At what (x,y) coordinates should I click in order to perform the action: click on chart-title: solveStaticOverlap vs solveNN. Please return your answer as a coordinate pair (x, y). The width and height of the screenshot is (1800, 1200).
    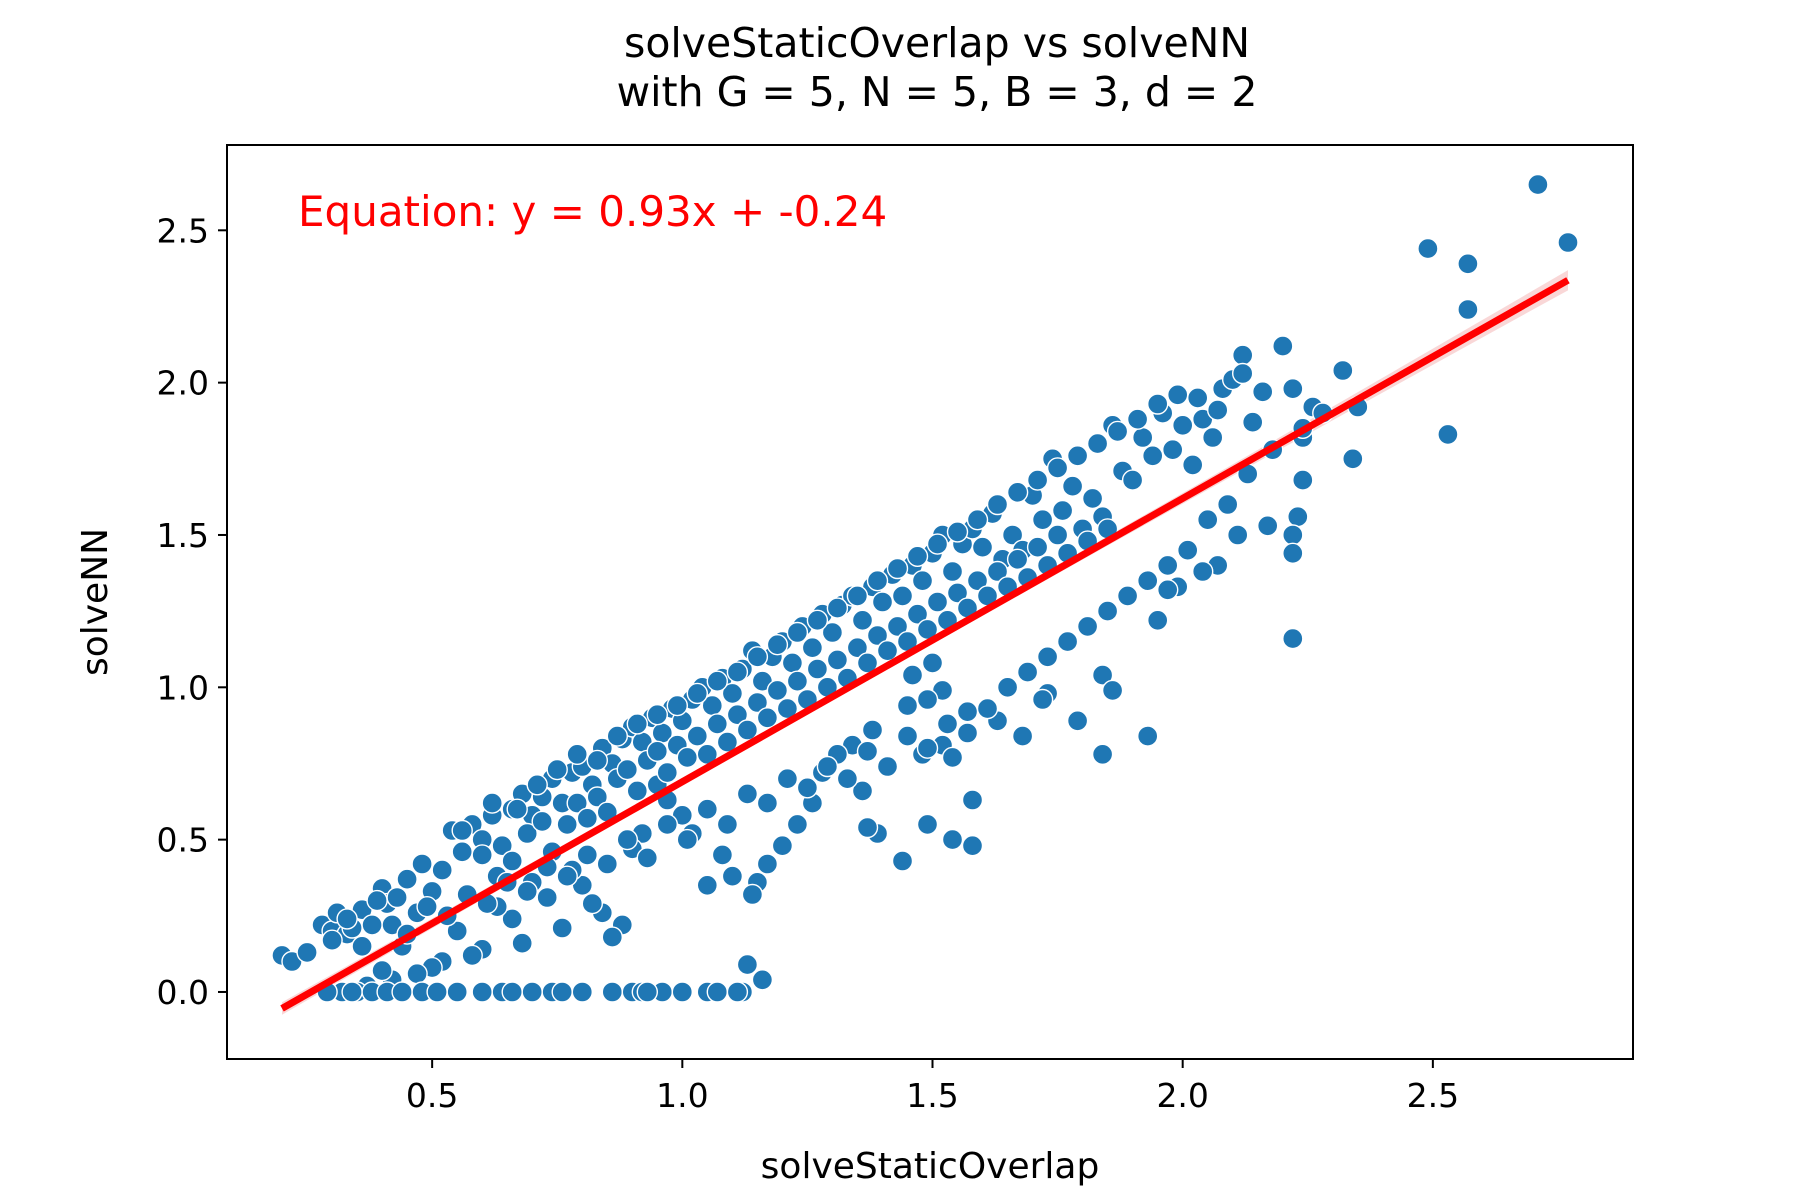
    Looking at the image, I should click on (937, 43).